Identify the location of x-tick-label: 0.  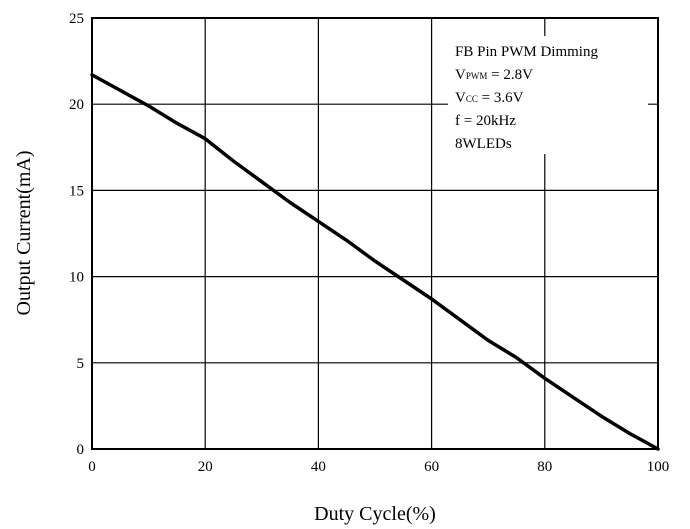
(92, 467).